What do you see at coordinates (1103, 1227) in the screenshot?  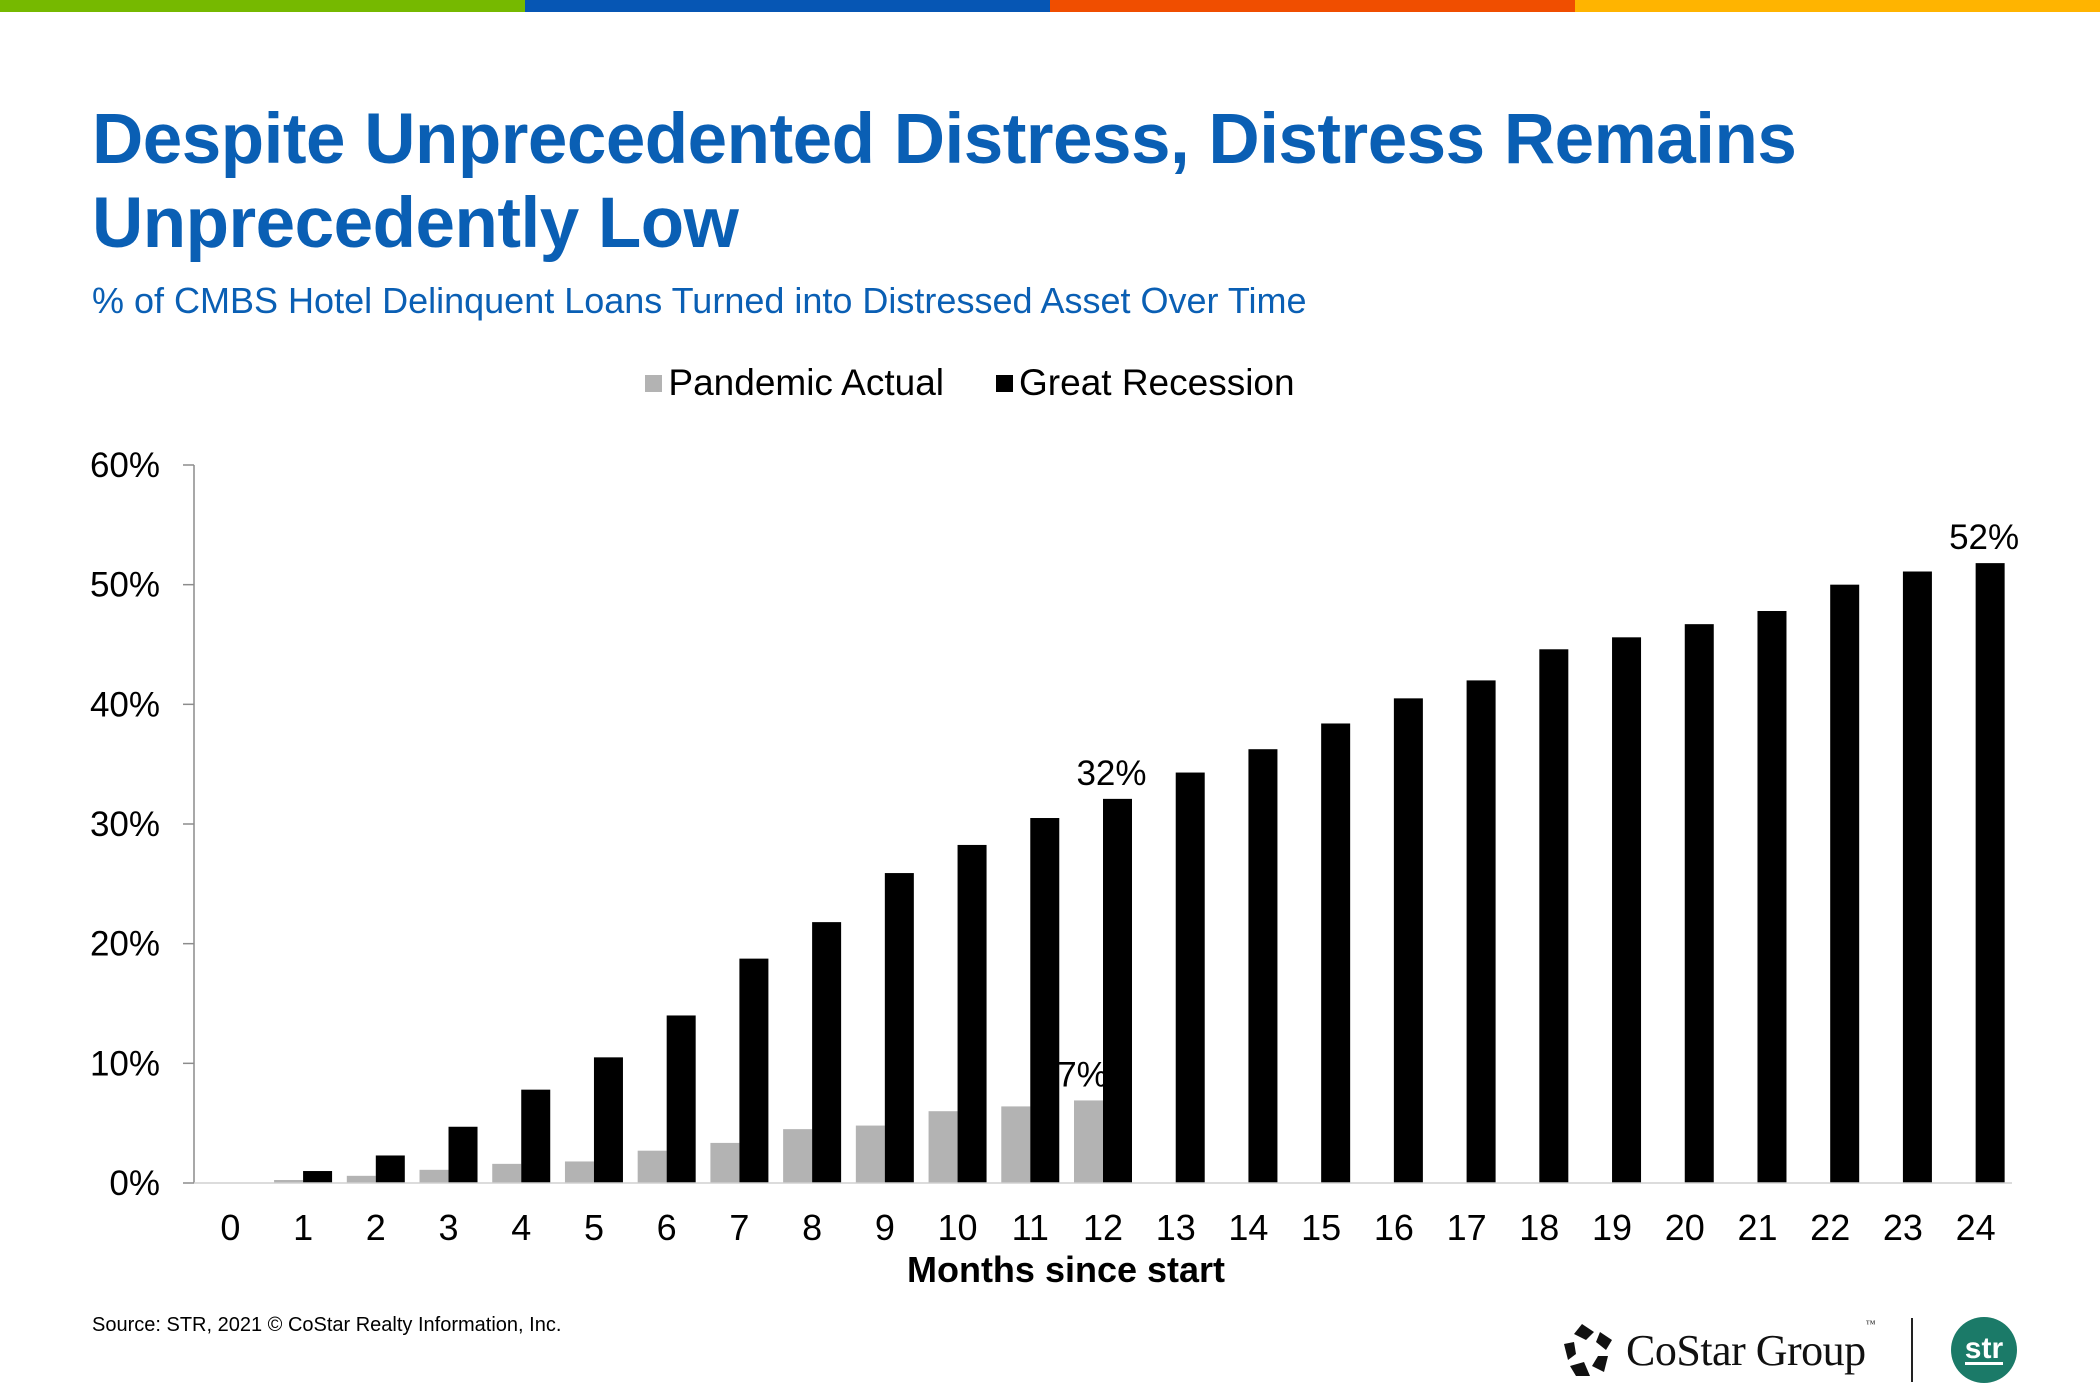 I see `x-tick-label: 12` at bounding box center [1103, 1227].